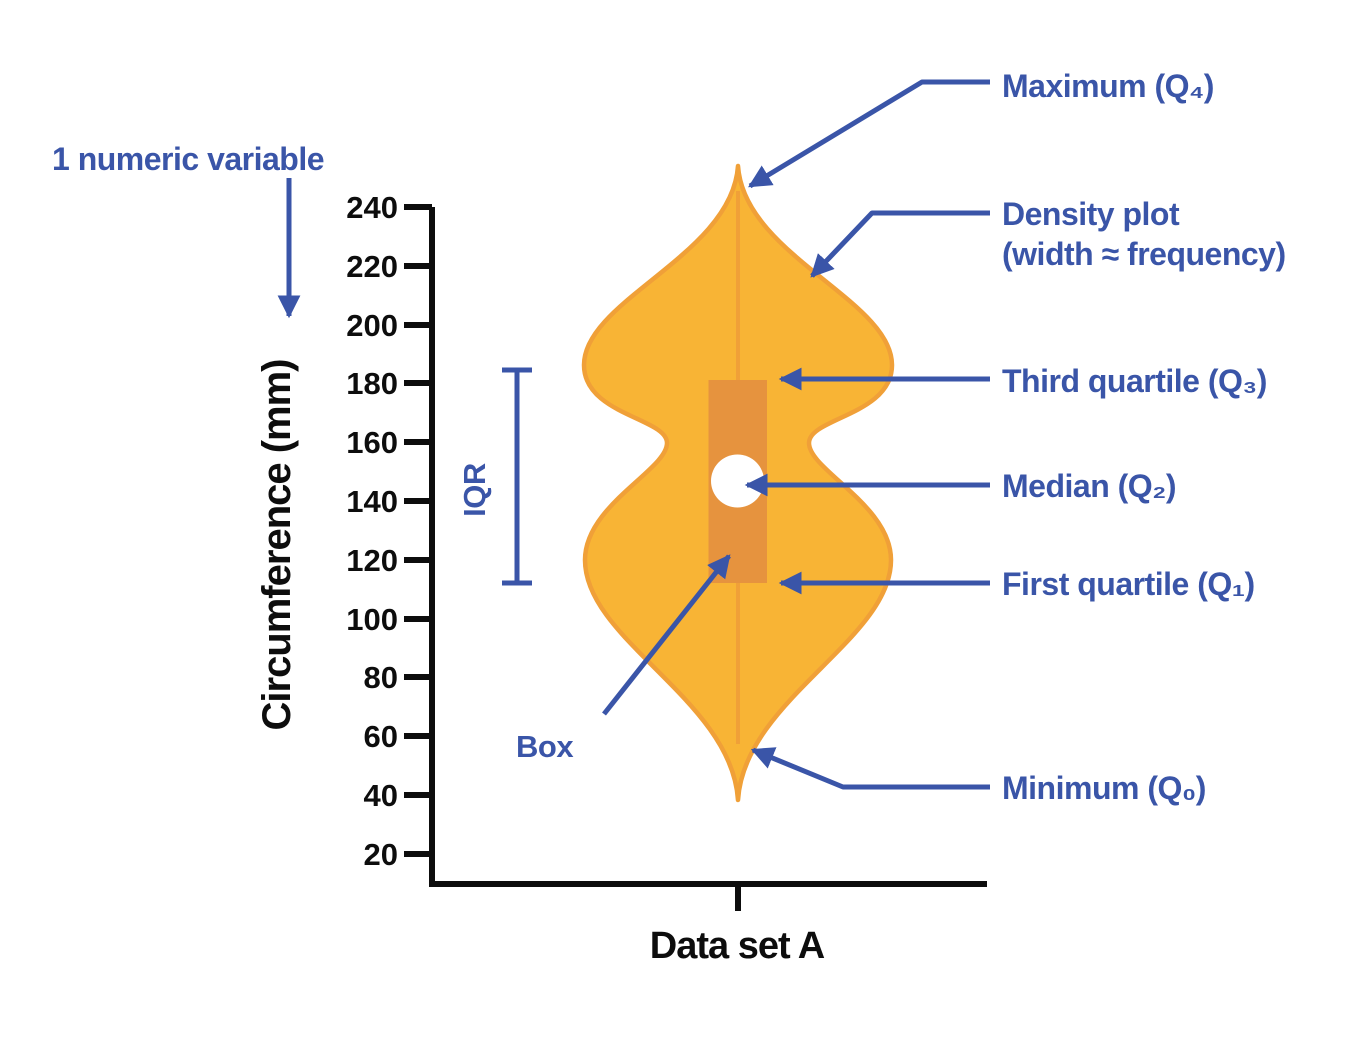 This screenshot has height=1039, width=1350. I want to click on y-tick-label: 20, so click(381, 854).